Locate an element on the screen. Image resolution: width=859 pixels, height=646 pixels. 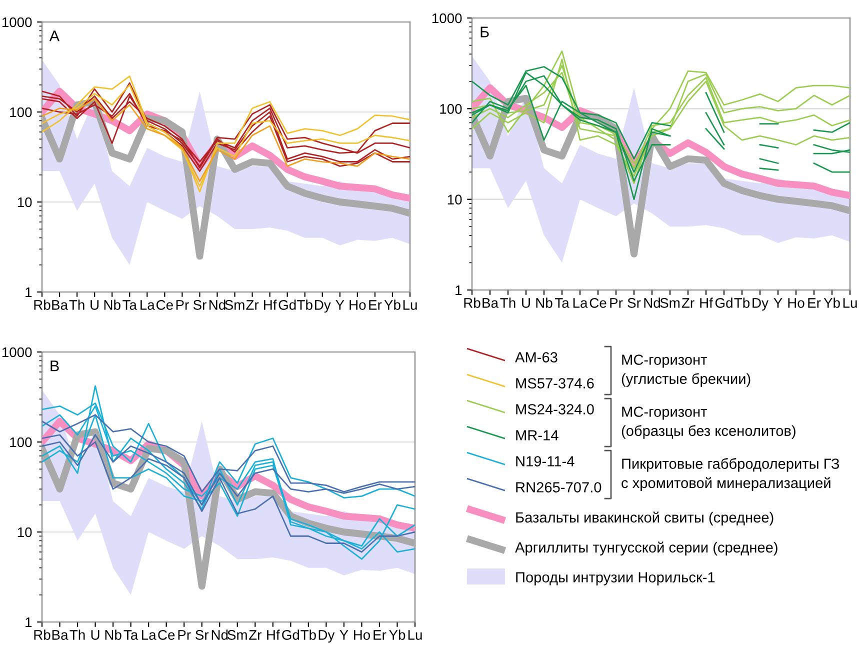
chart-title: А is located at coordinates (54, 36).